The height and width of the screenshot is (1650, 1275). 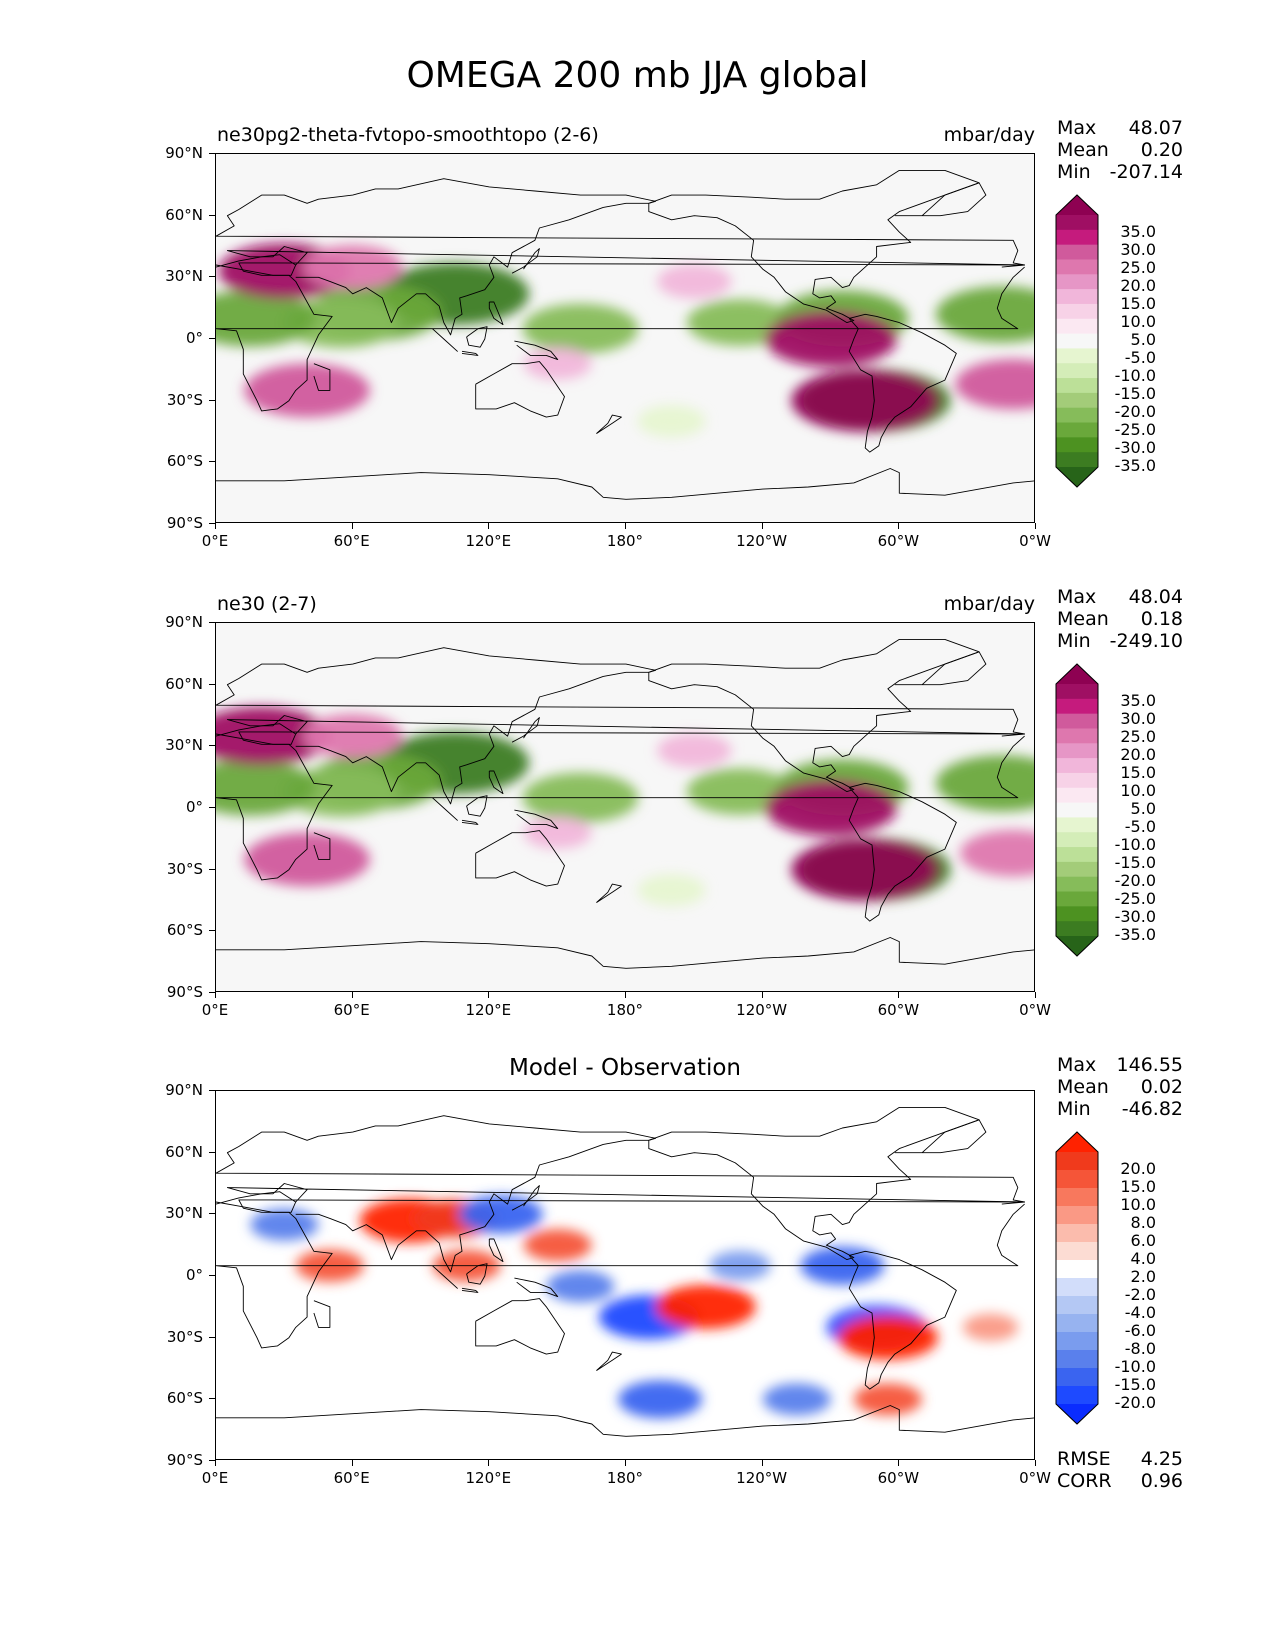 What do you see at coordinates (1138, 1168) in the screenshot?
I see `colorbar-label: 20.0` at bounding box center [1138, 1168].